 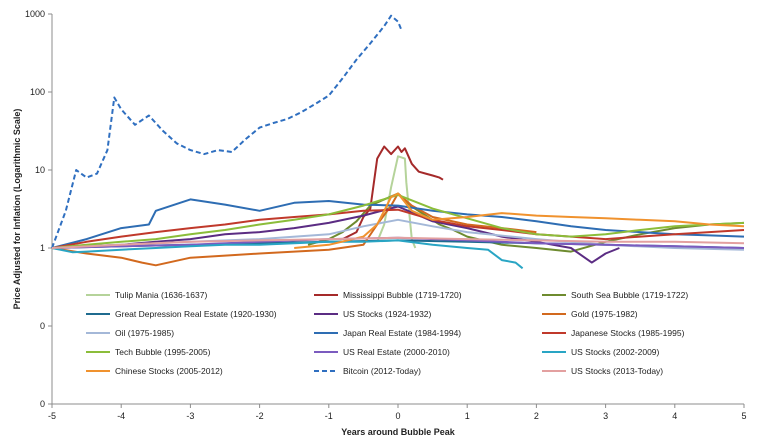 I want to click on x-tick-label: -3, so click(x=190, y=416).